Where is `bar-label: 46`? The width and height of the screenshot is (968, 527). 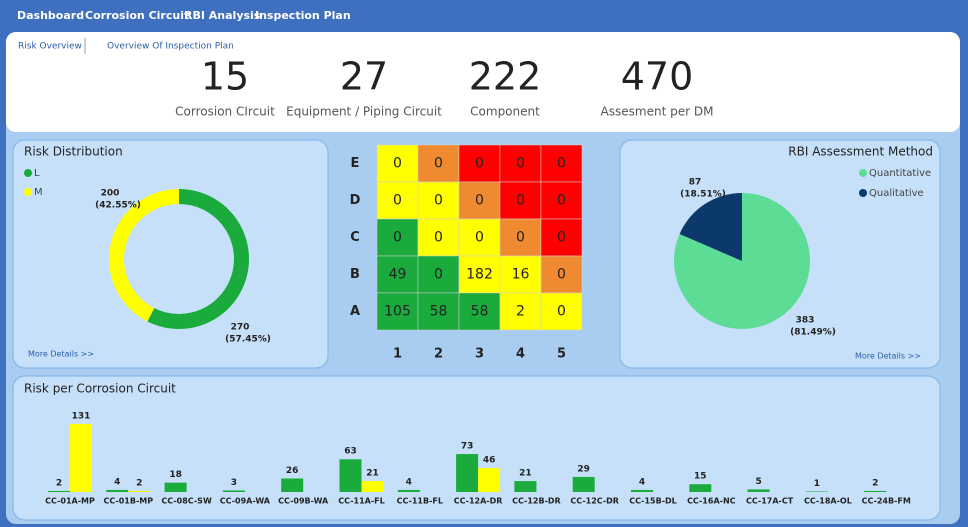
bar-label: 46 is located at coordinates (489, 461).